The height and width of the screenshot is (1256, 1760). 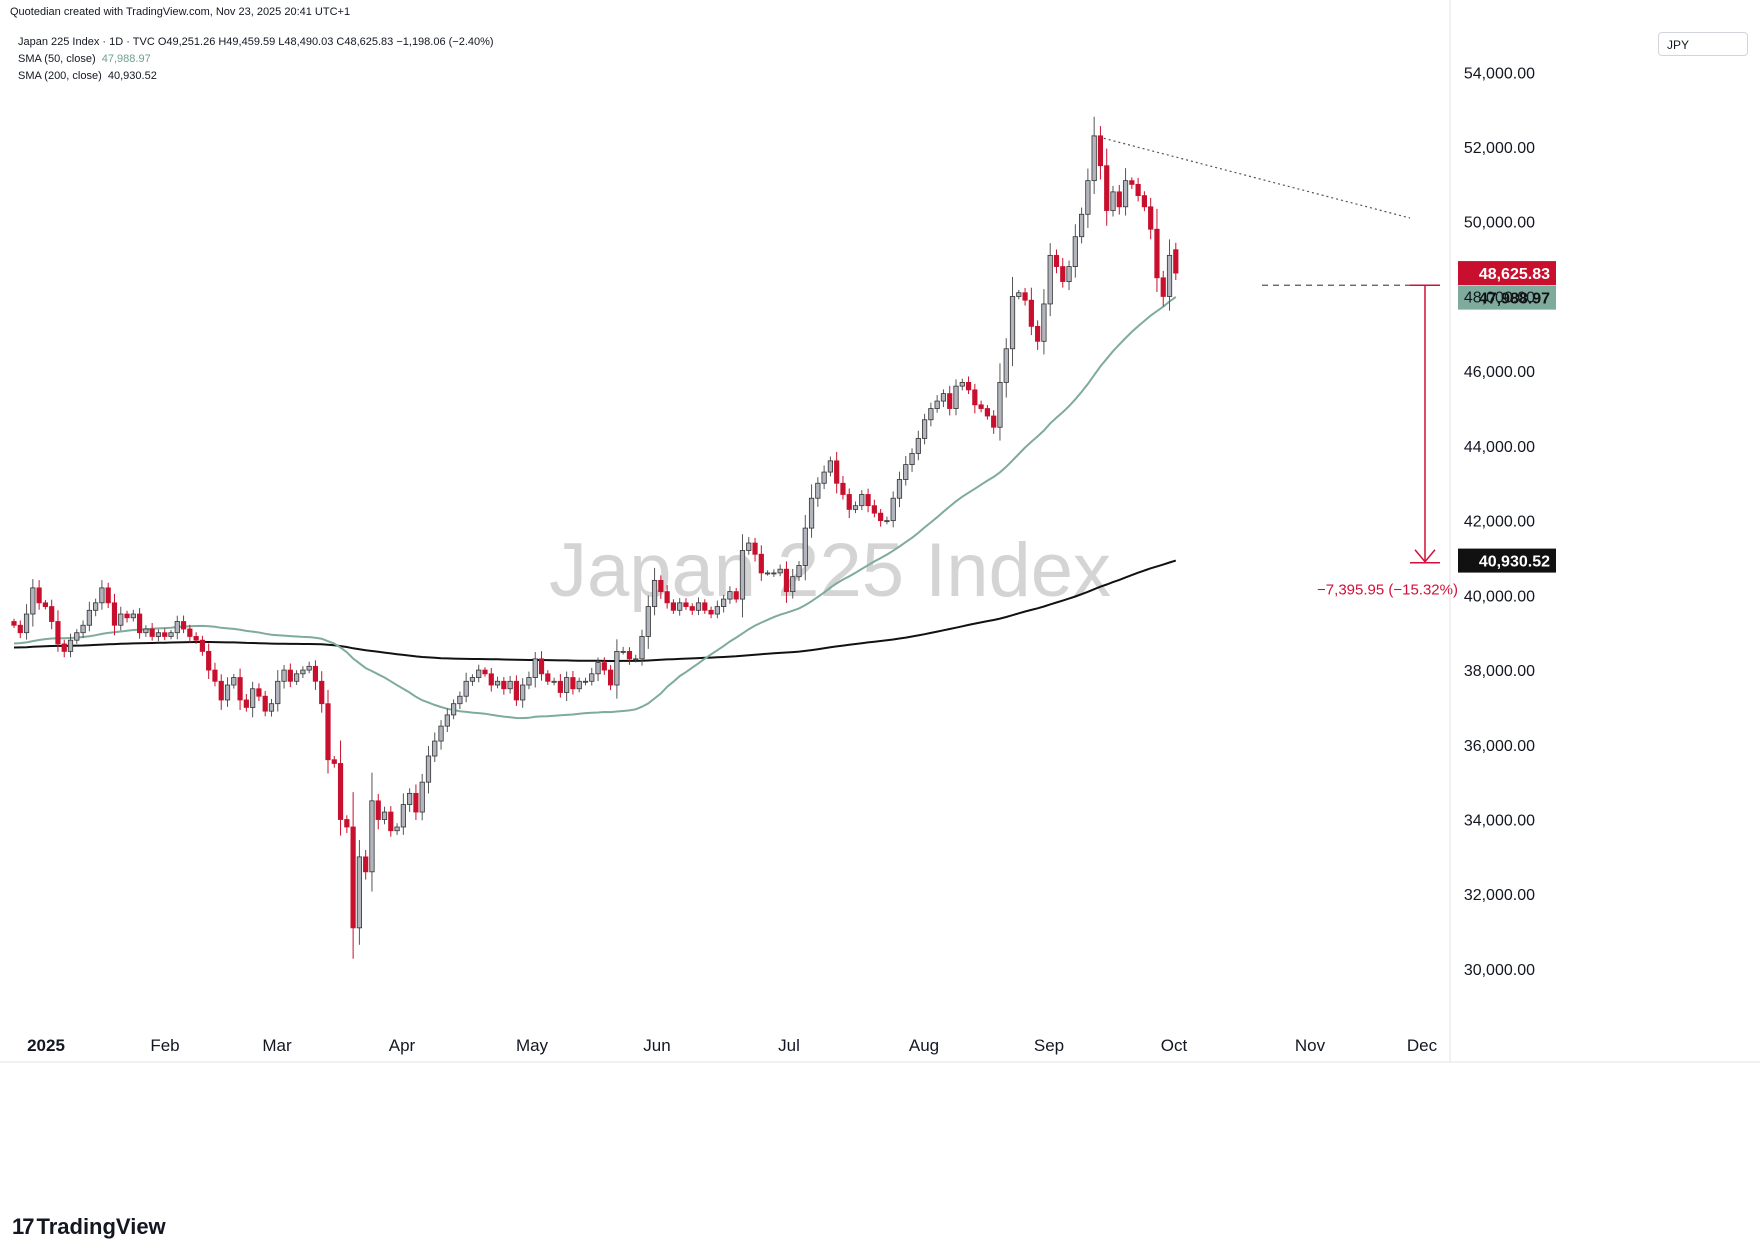 I want to click on sma200-legend: SMA (200, close) 40,930.52, so click(x=87, y=76).